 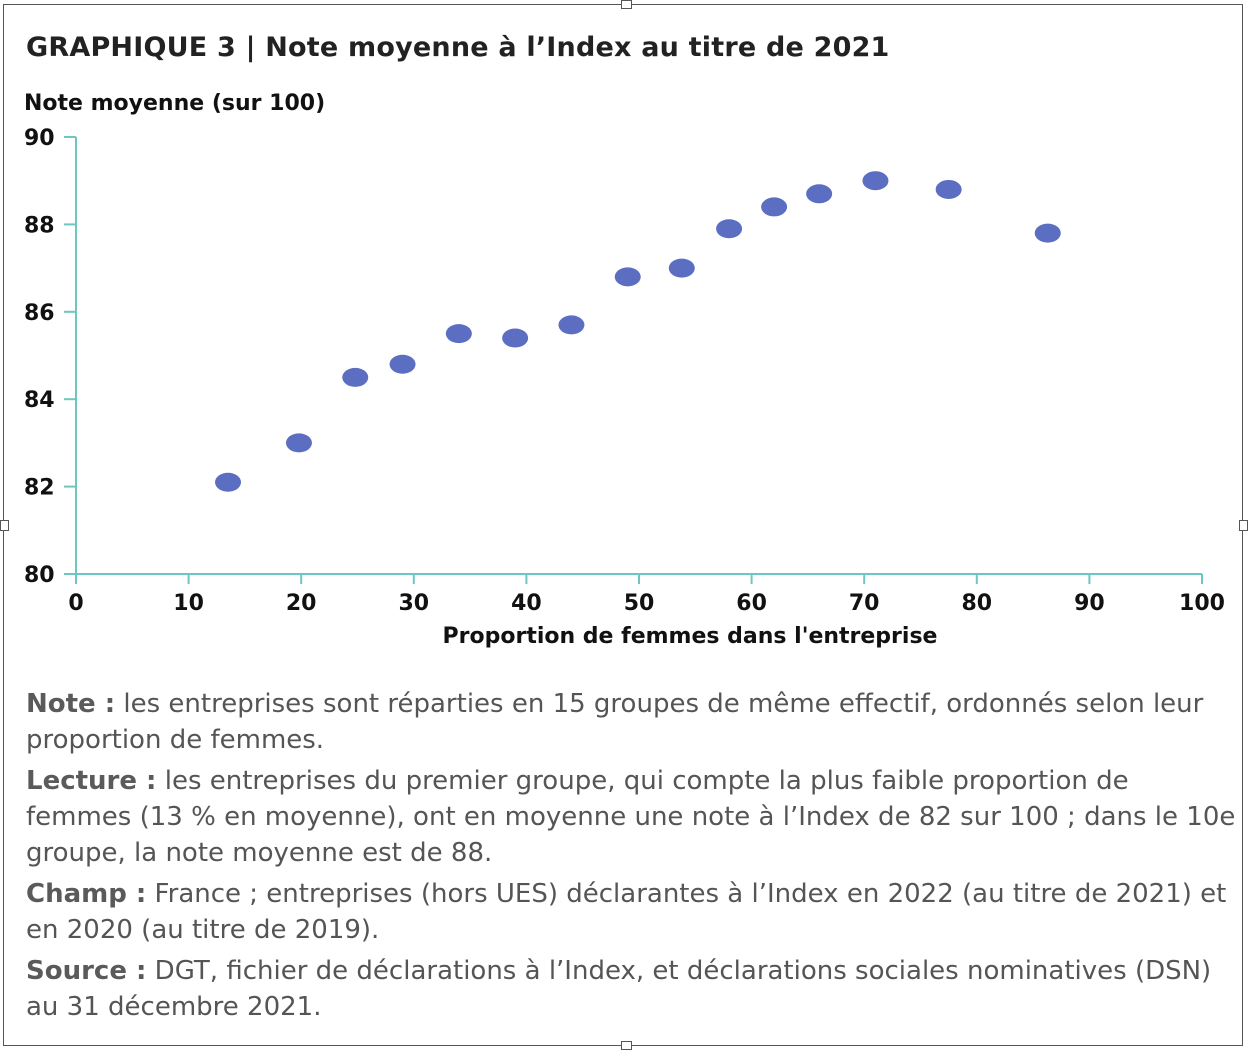 What do you see at coordinates (39, 225) in the screenshot?
I see `y-tick-label: 88` at bounding box center [39, 225].